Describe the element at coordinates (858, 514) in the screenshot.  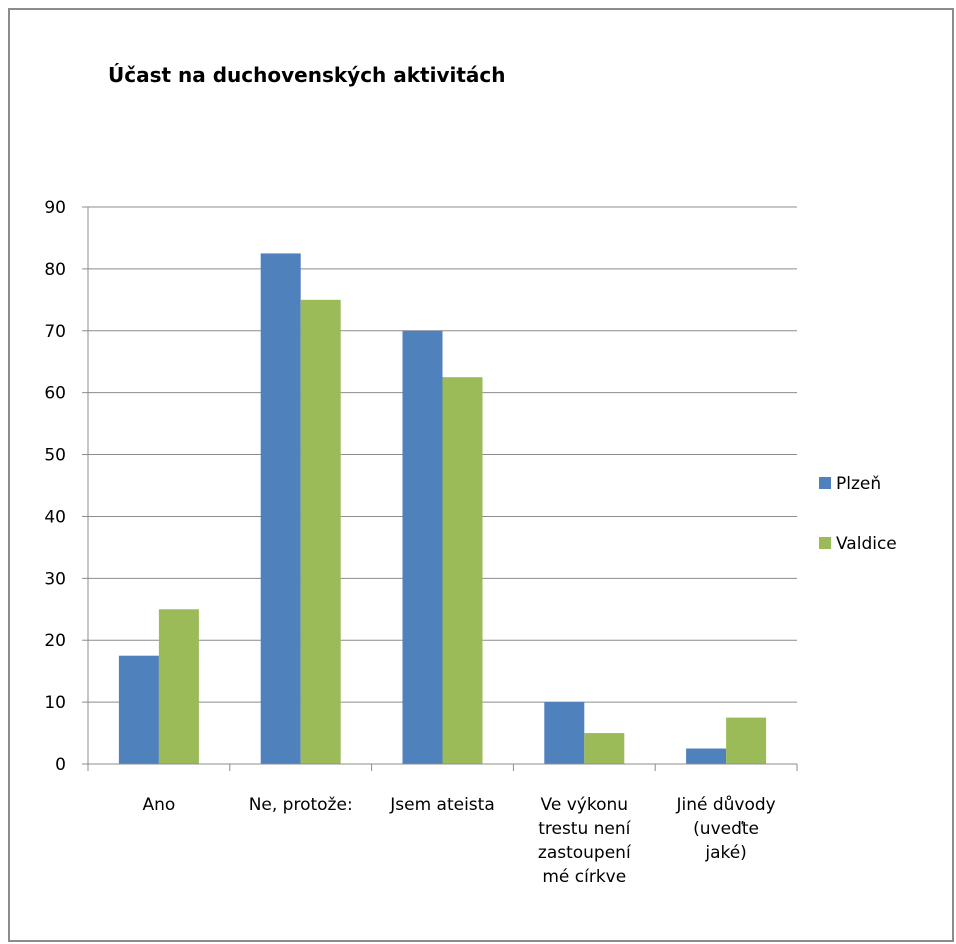
I see `legend: Plzeň Valdice` at that location.